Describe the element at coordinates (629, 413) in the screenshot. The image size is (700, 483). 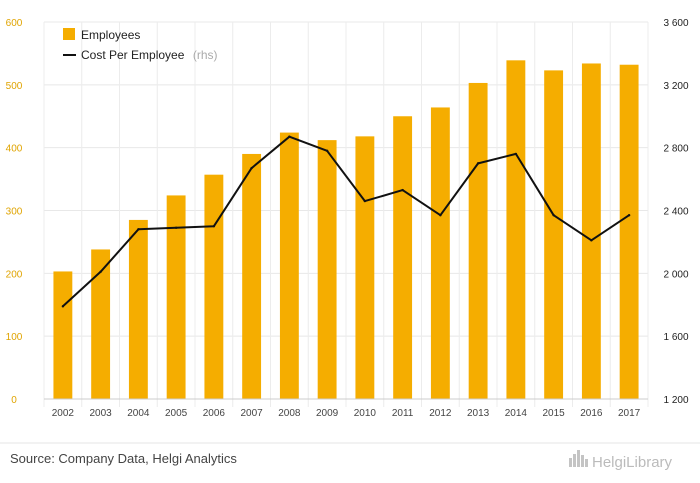
I see `x-tick-label: 2017` at that location.